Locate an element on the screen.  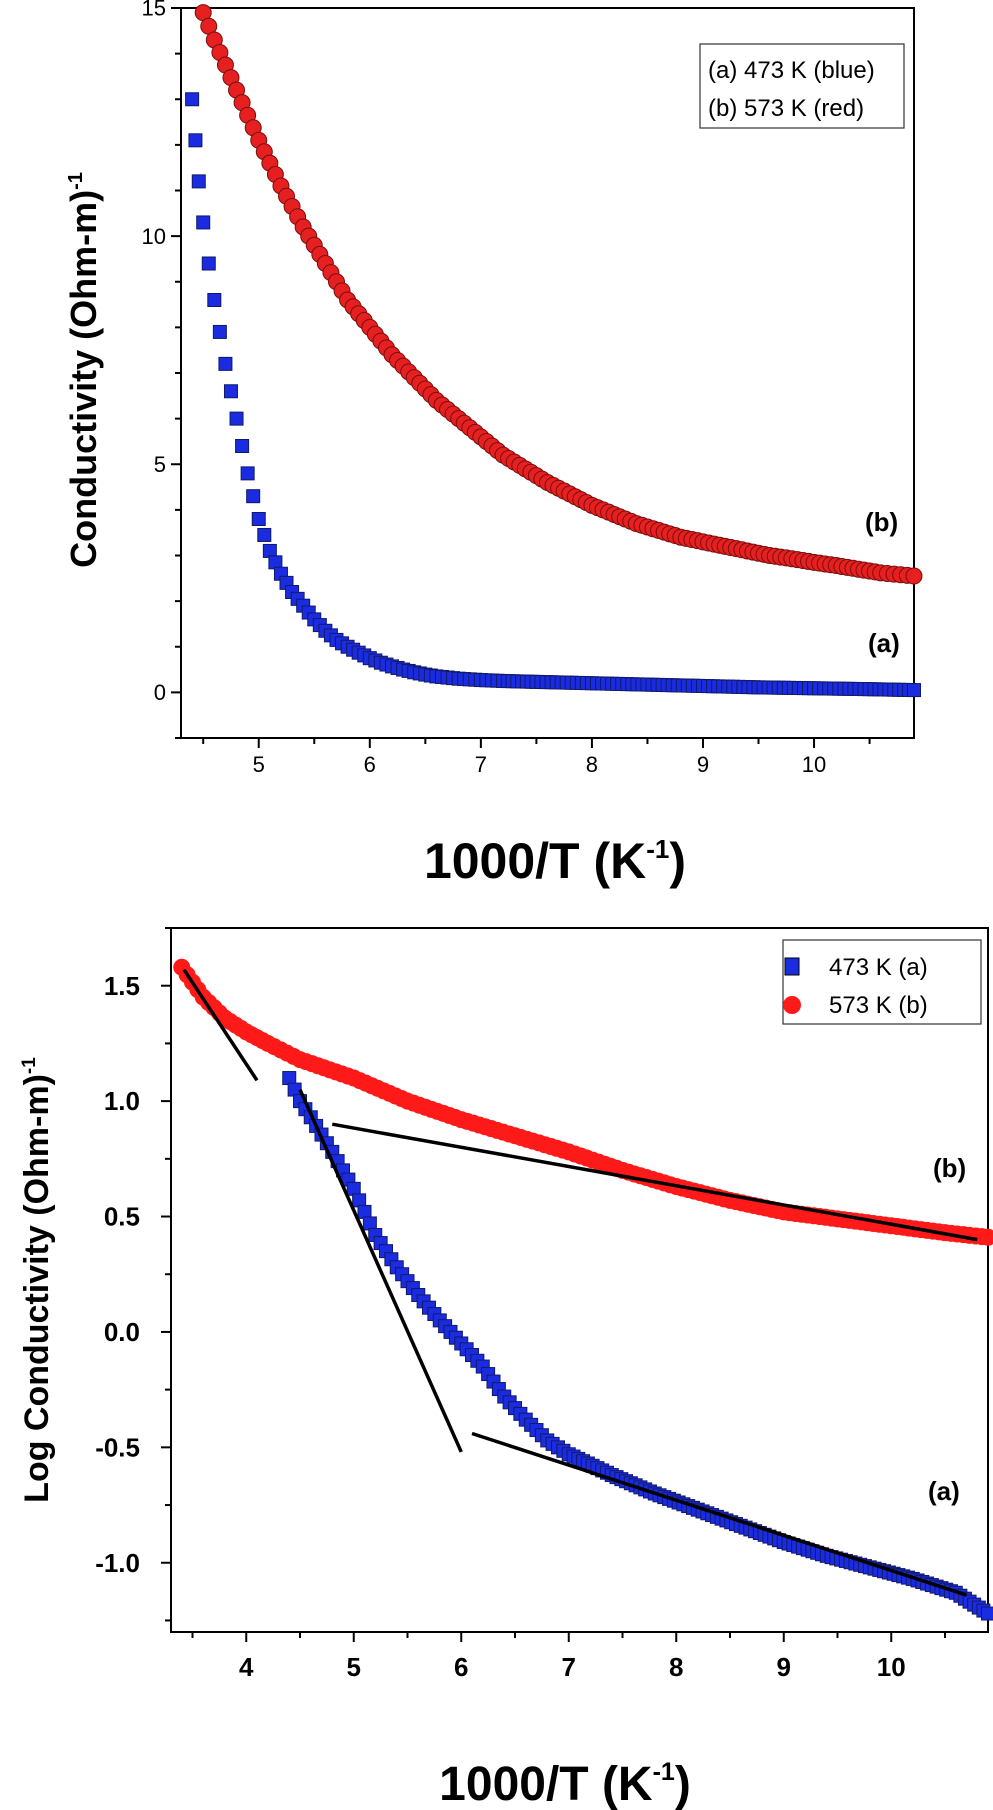
chart-1-x-tick-label: 8 is located at coordinates (592, 764).